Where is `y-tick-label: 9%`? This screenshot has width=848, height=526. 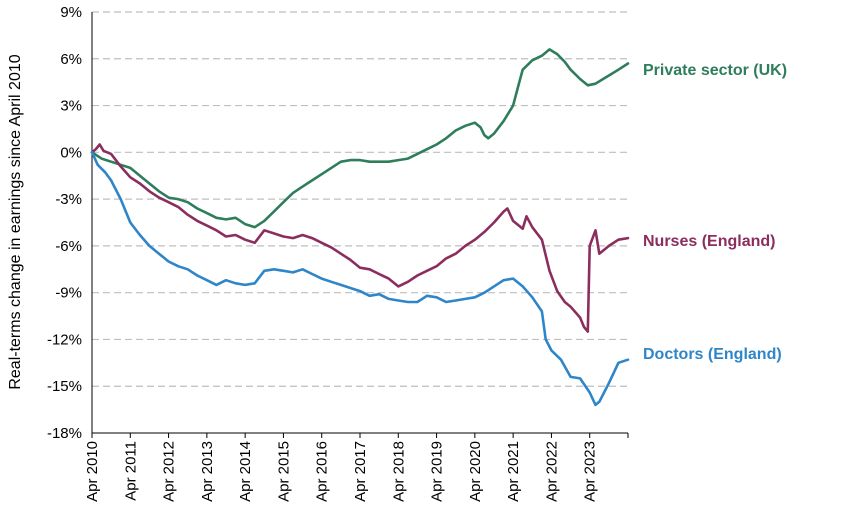
y-tick-label: 9% is located at coordinates (71, 12).